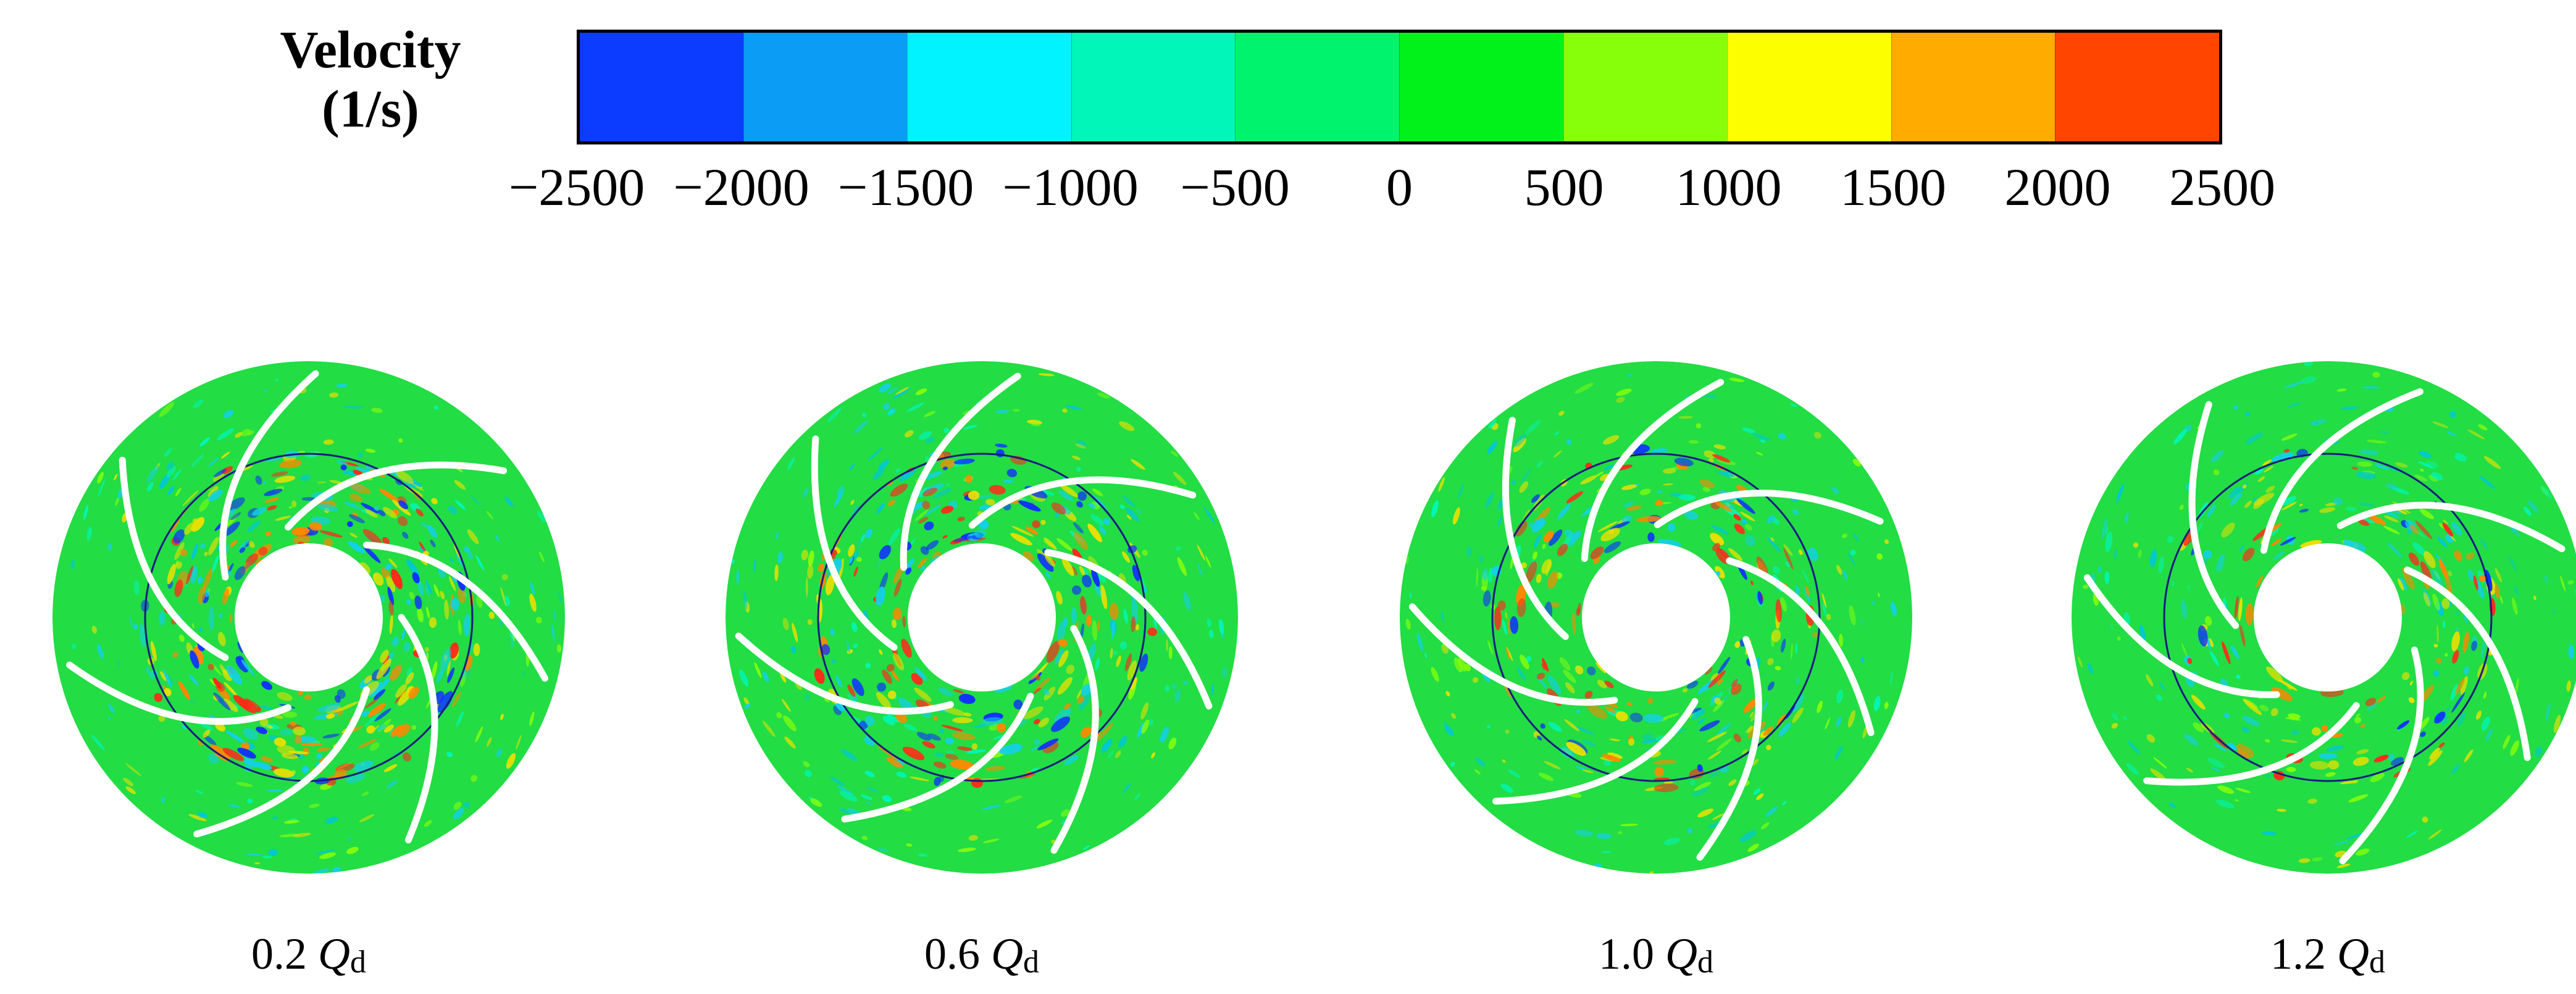 The image size is (2576, 994). What do you see at coordinates (2222, 187) in the screenshot?
I see `colorbar-tick-label: 2500` at bounding box center [2222, 187].